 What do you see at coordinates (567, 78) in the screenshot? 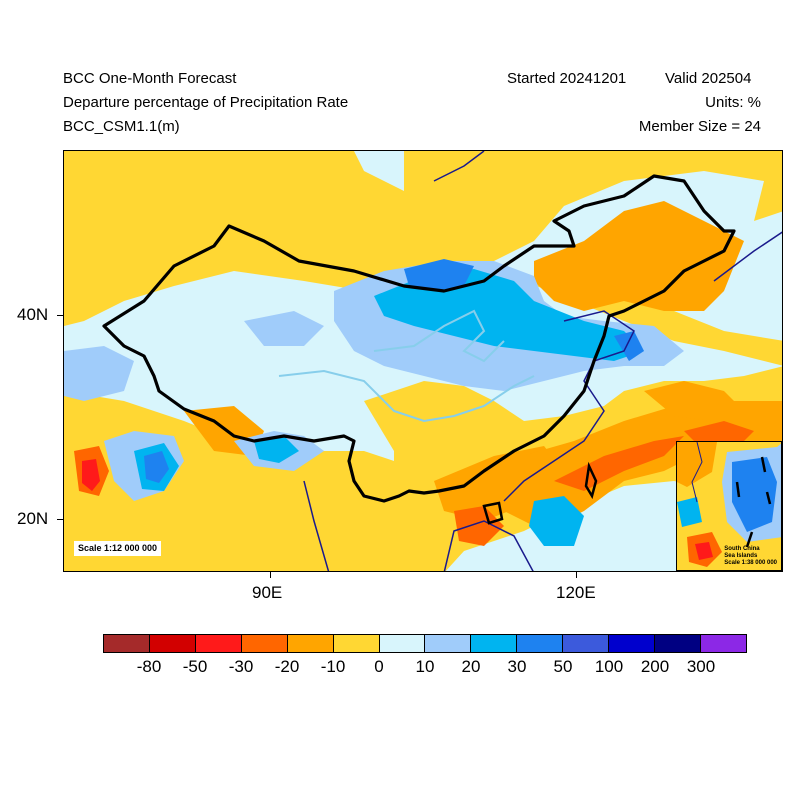
I see `started-date: Started 20241201` at bounding box center [567, 78].